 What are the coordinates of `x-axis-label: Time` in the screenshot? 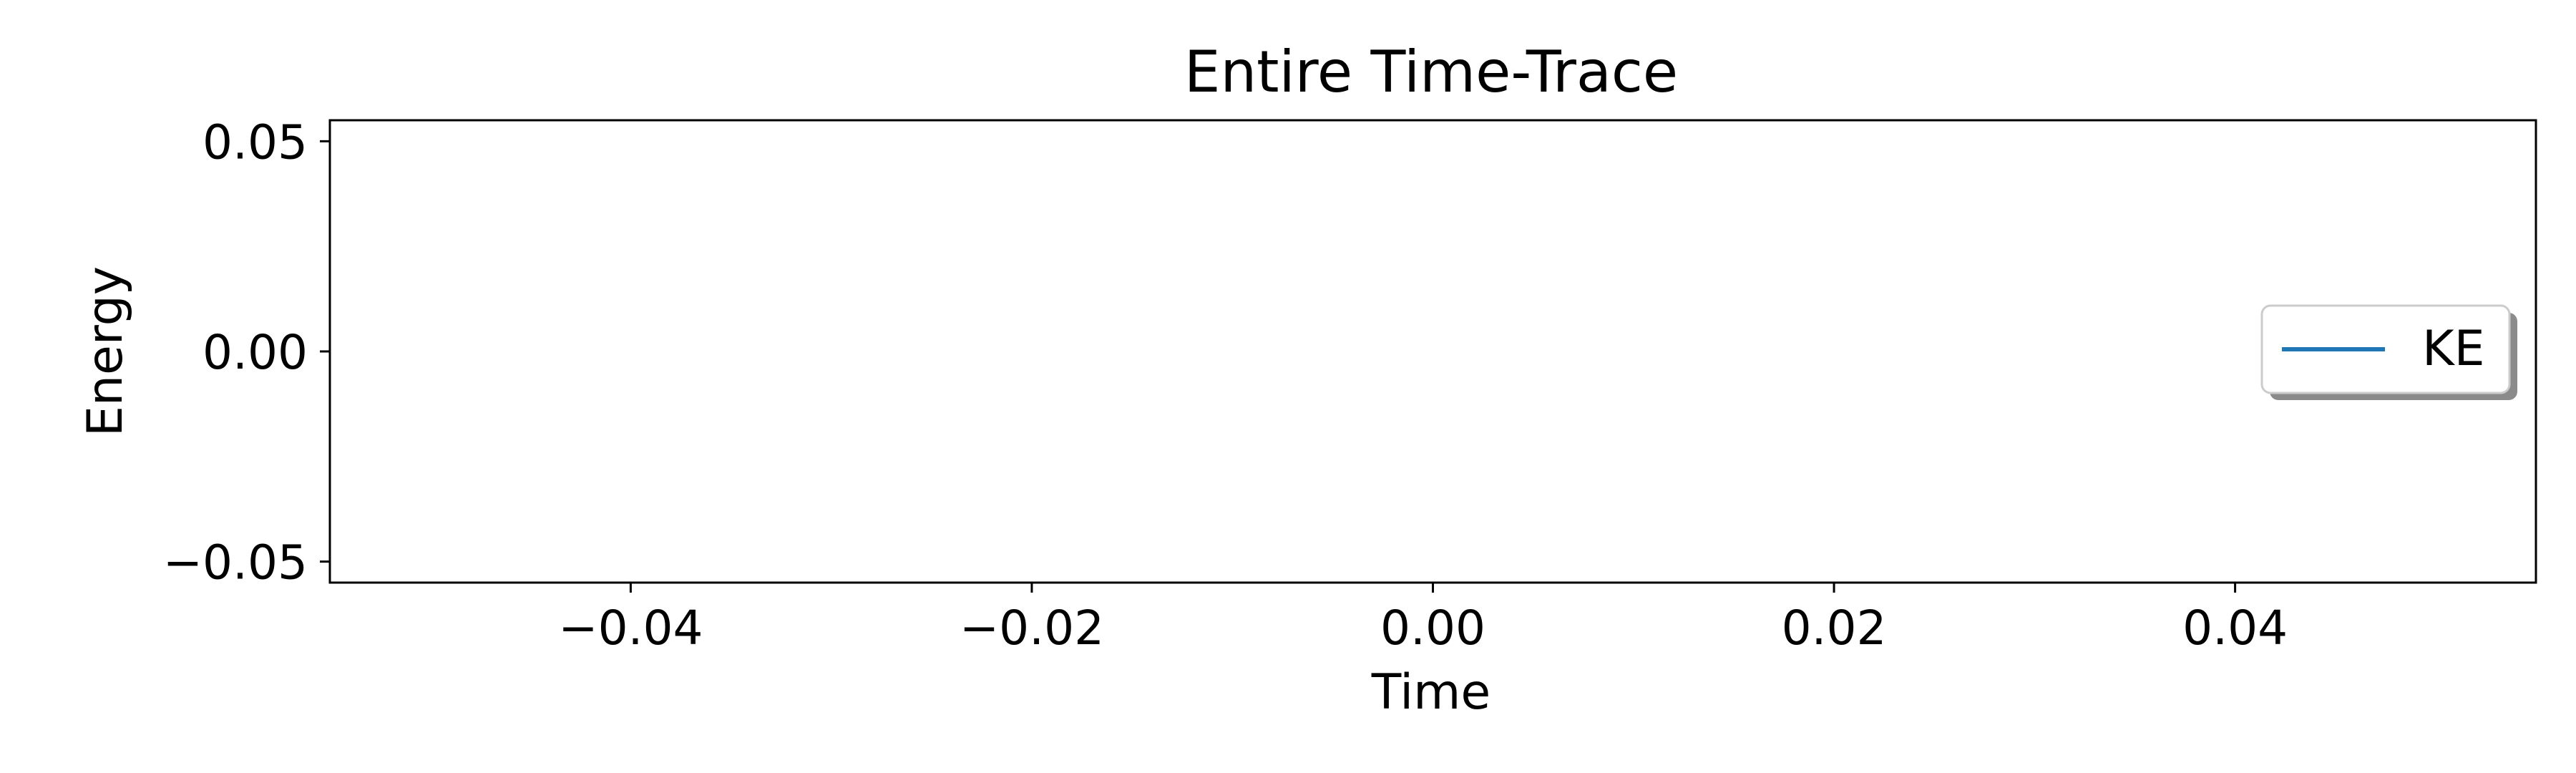 It's located at (1431, 692).